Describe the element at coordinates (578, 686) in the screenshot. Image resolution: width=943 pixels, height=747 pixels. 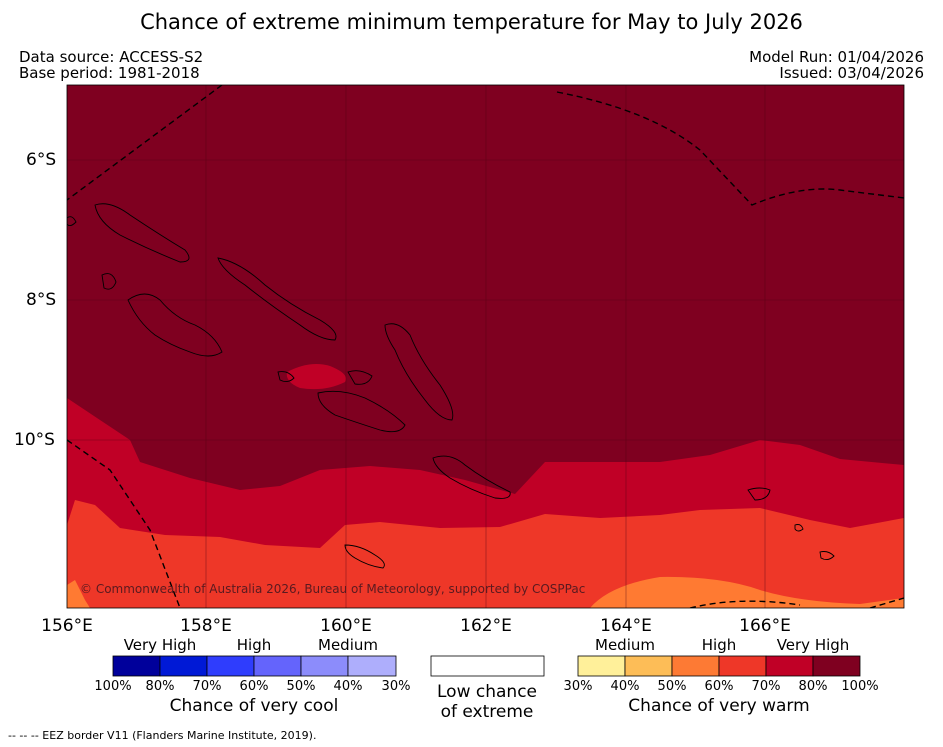
I see `warm-tick: 30%` at that location.